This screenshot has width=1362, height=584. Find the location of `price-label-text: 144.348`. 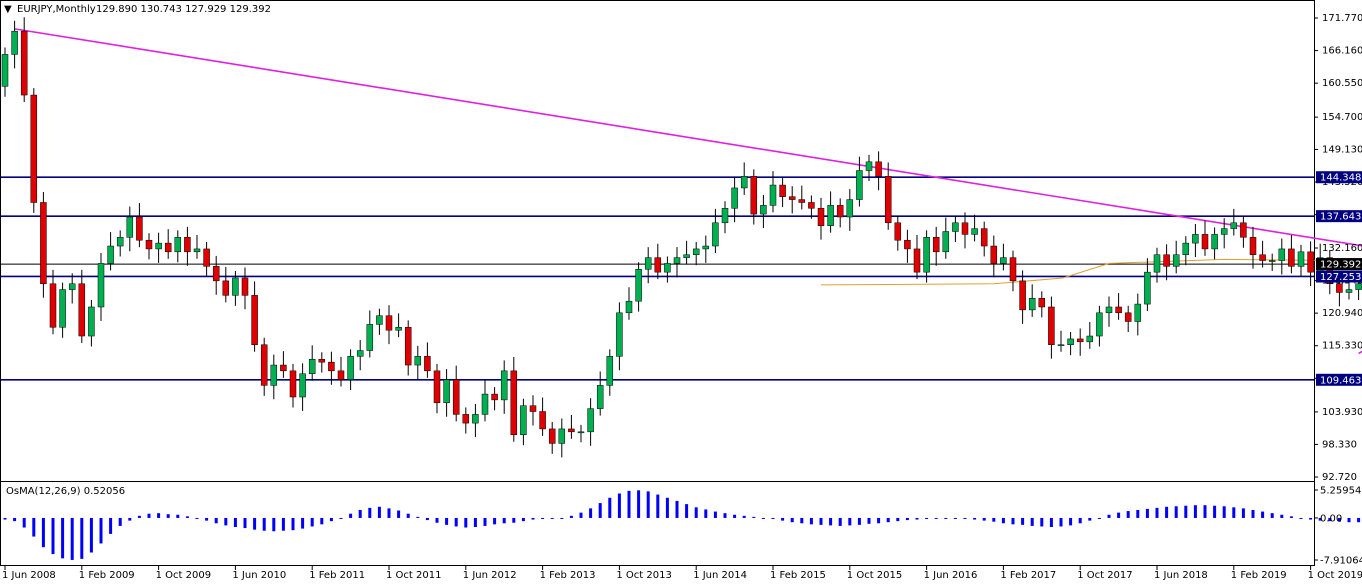

price-label-text: 144.348 is located at coordinates (1340, 178).